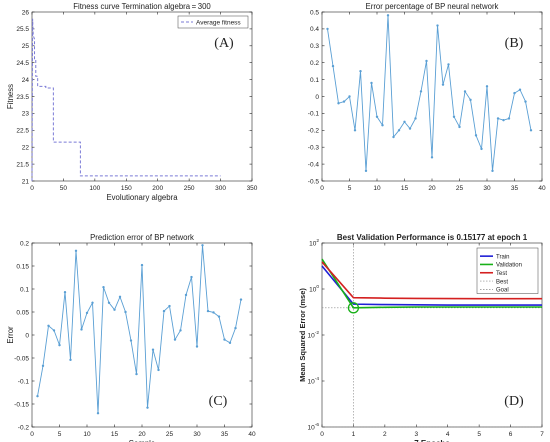  What do you see at coordinates (416, 434) in the screenshot?
I see `x-tick-label: 3` at bounding box center [416, 434].